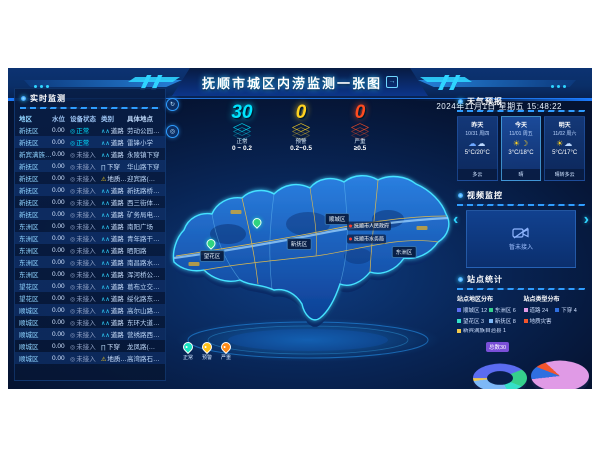 Image resolution: width=600 pixels, height=450 pixels. Describe the element at coordinates (90, 274) in the screenshot. I see `table-row: 东洲区 0.00 ◎未接入 ∧∧道路浑河桥公交停车站` at that location.